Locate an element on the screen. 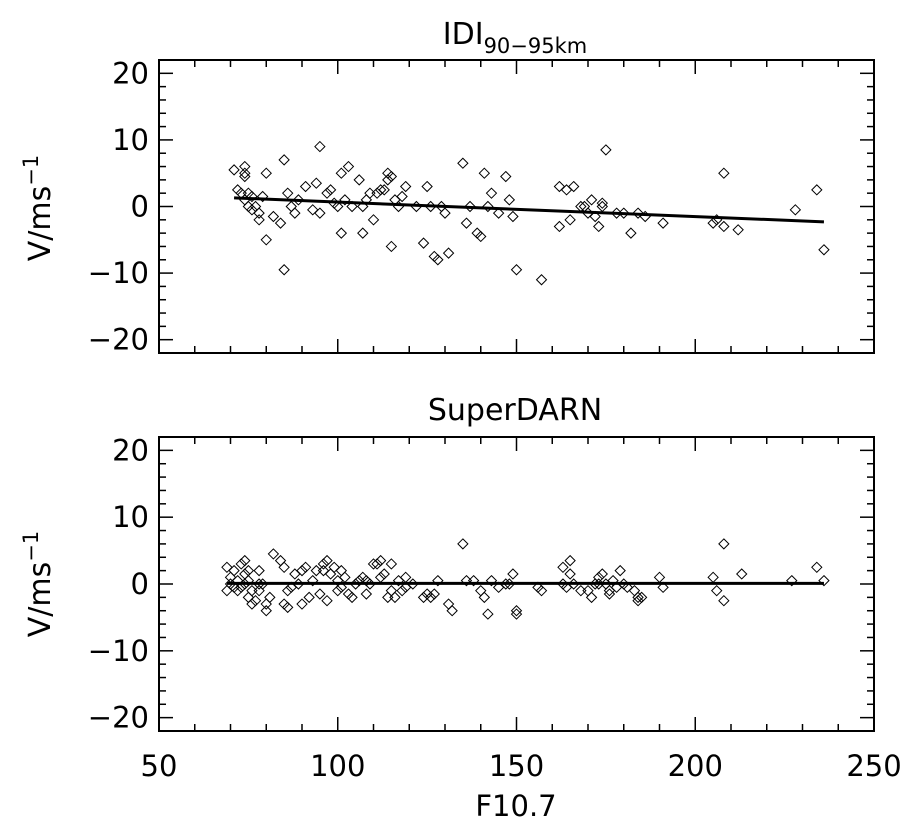 This screenshot has width=909, height=827. panel-idi-fit-line is located at coordinates (529, 210).